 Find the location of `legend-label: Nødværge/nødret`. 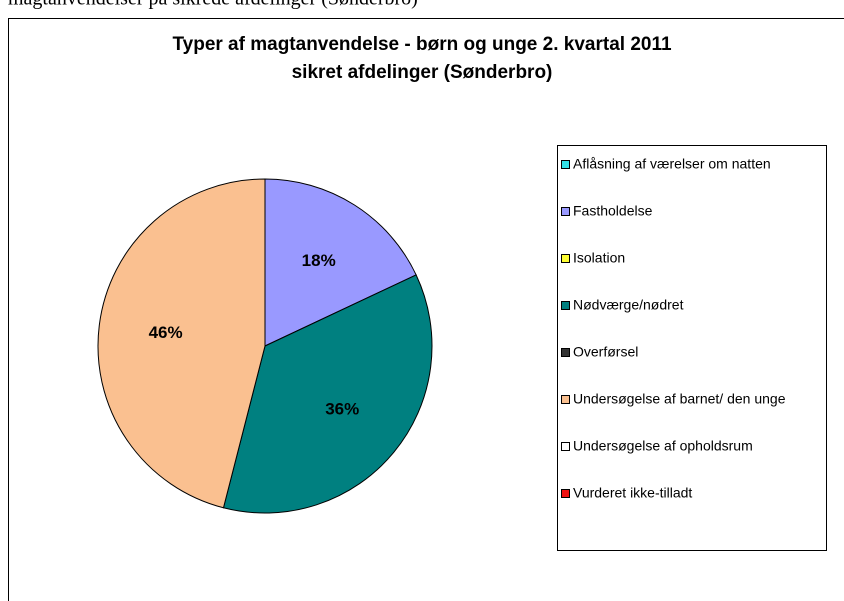

legend-label: Nødværge/nødret is located at coordinates (628, 305).